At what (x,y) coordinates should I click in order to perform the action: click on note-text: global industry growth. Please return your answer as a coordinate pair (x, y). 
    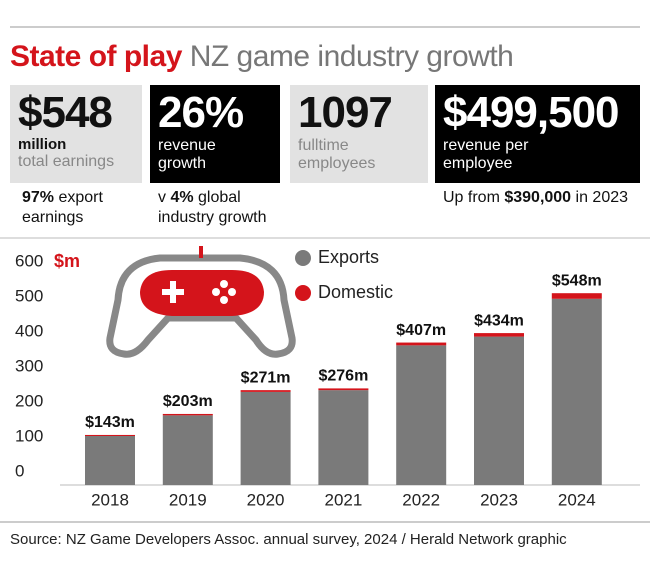
    Looking at the image, I should click on (212, 207).